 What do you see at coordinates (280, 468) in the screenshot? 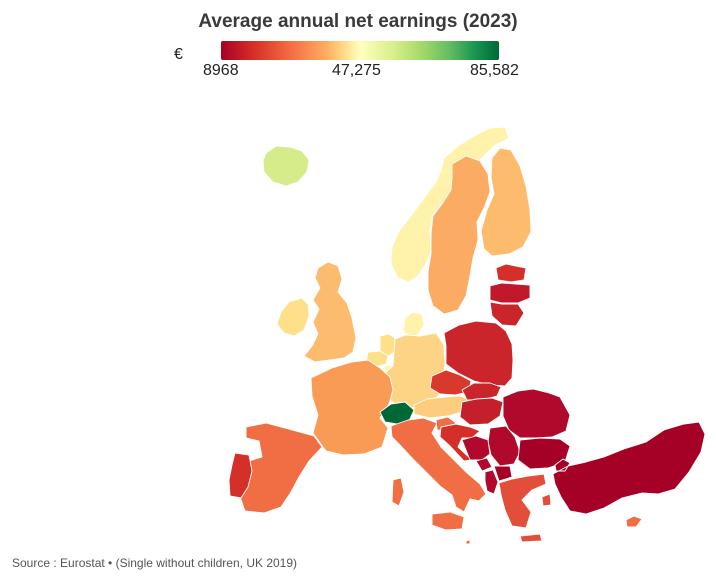
I see `region-spain: Spain` at bounding box center [280, 468].